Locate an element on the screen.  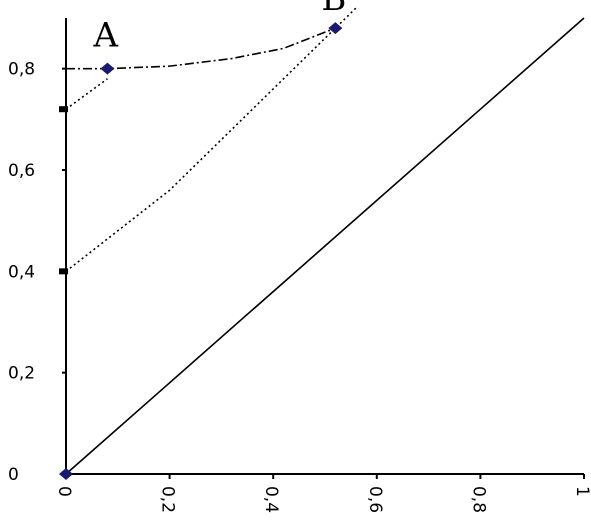
x-tick-label: 1 is located at coordinates (581, 491).